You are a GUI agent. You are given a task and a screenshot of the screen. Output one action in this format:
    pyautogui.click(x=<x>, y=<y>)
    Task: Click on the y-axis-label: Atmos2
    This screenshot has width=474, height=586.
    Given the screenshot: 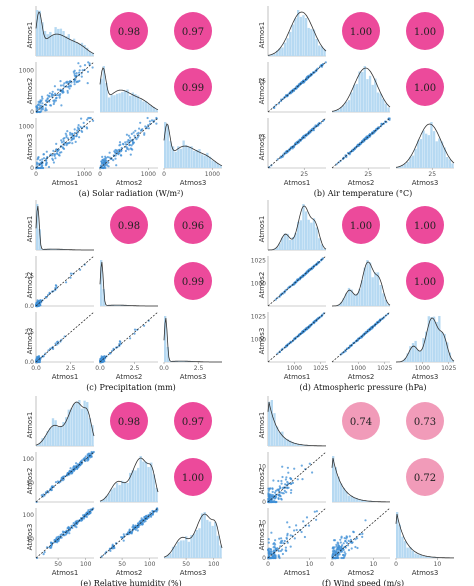 What is the action you would take?
    pyautogui.click(x=262, y=481)
    